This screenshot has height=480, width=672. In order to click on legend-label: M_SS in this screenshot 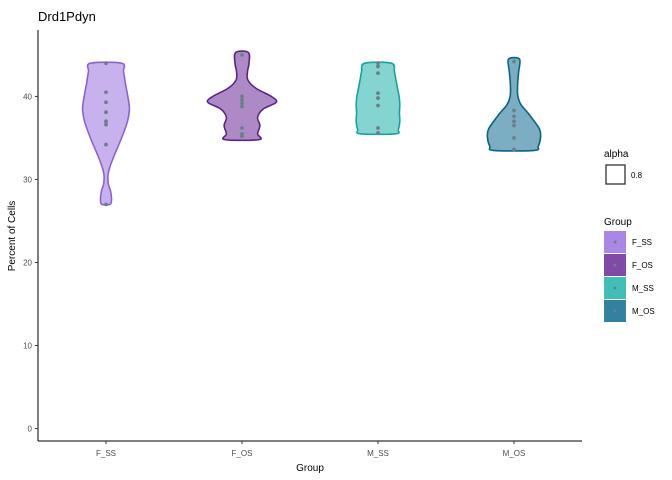, I will do `click(643, 288)`.